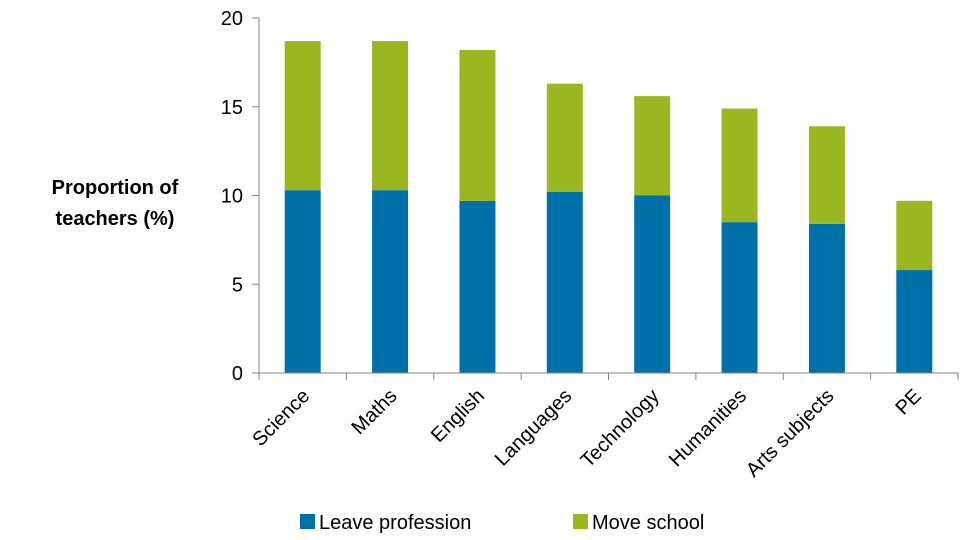 The width and height of the screenshot is (960, 540). What do you see at coordinates (237, 374) in the screenshot?
I see `y-tick-label: 0` at bounding box center [237, 374].